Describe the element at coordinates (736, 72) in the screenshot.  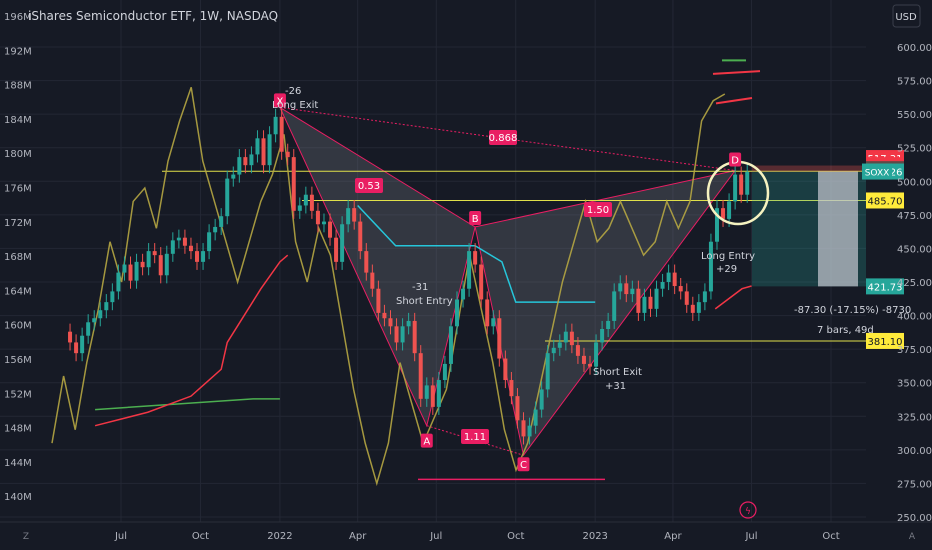
I see `red-line-top` at that location.